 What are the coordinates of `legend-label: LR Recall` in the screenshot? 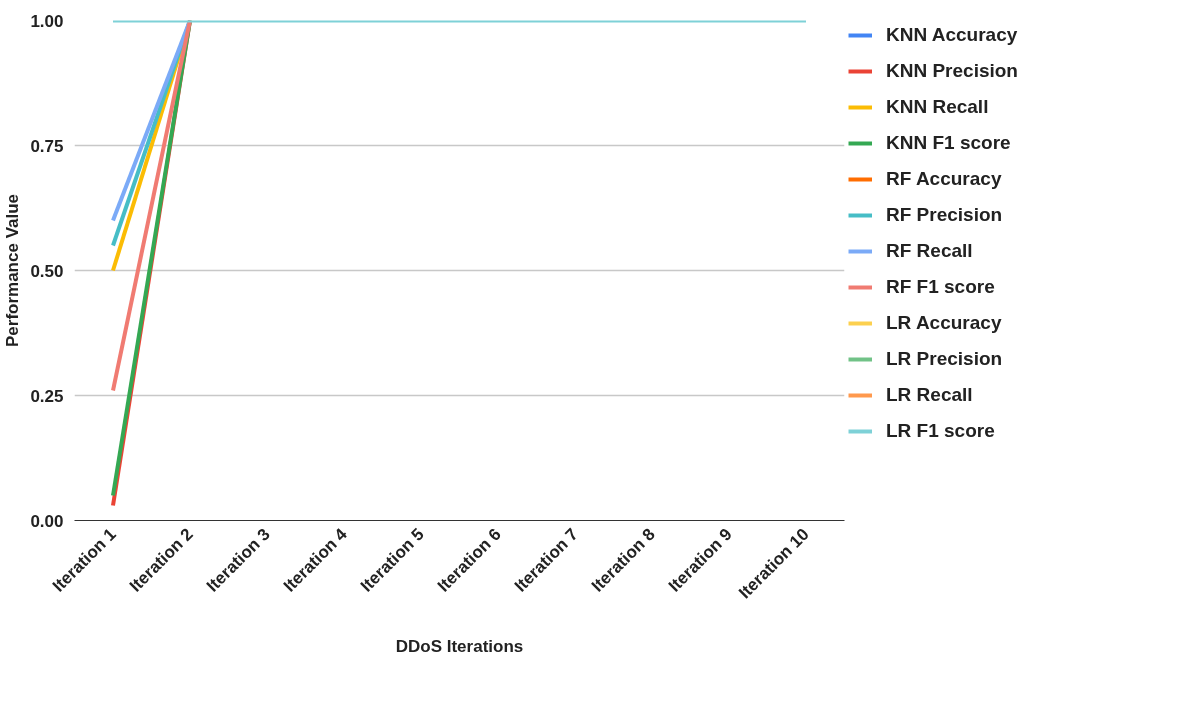 It's located at (929, 395).